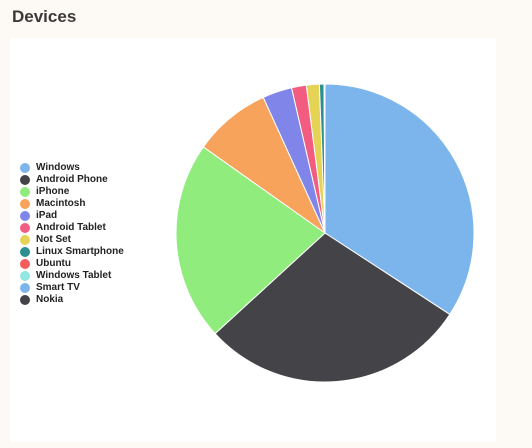  I want to click on legend-item: Ubuntu, so click(100, 264).